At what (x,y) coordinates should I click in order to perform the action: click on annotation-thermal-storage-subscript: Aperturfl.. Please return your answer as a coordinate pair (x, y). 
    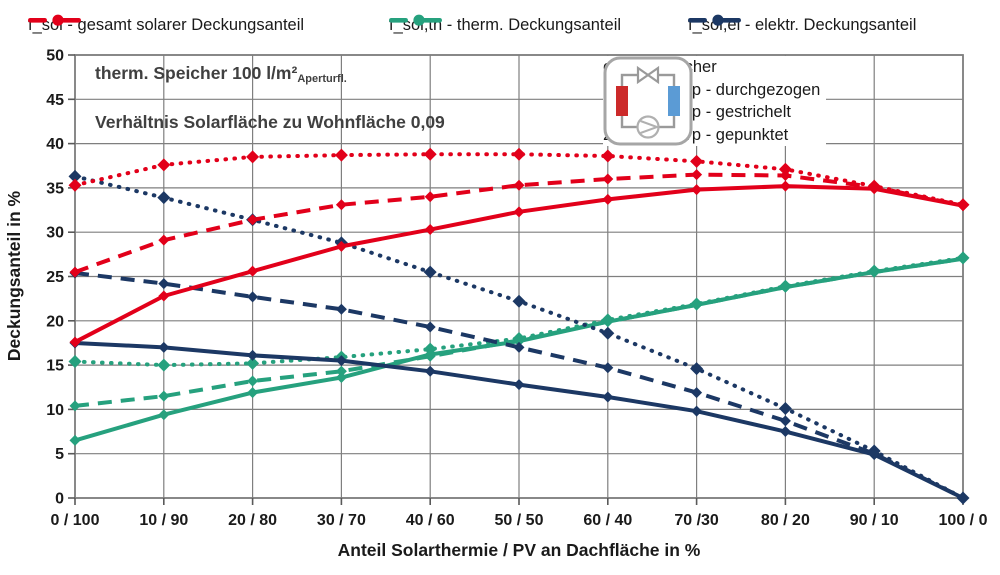
    Looking at the image, I should click on (322, 79).